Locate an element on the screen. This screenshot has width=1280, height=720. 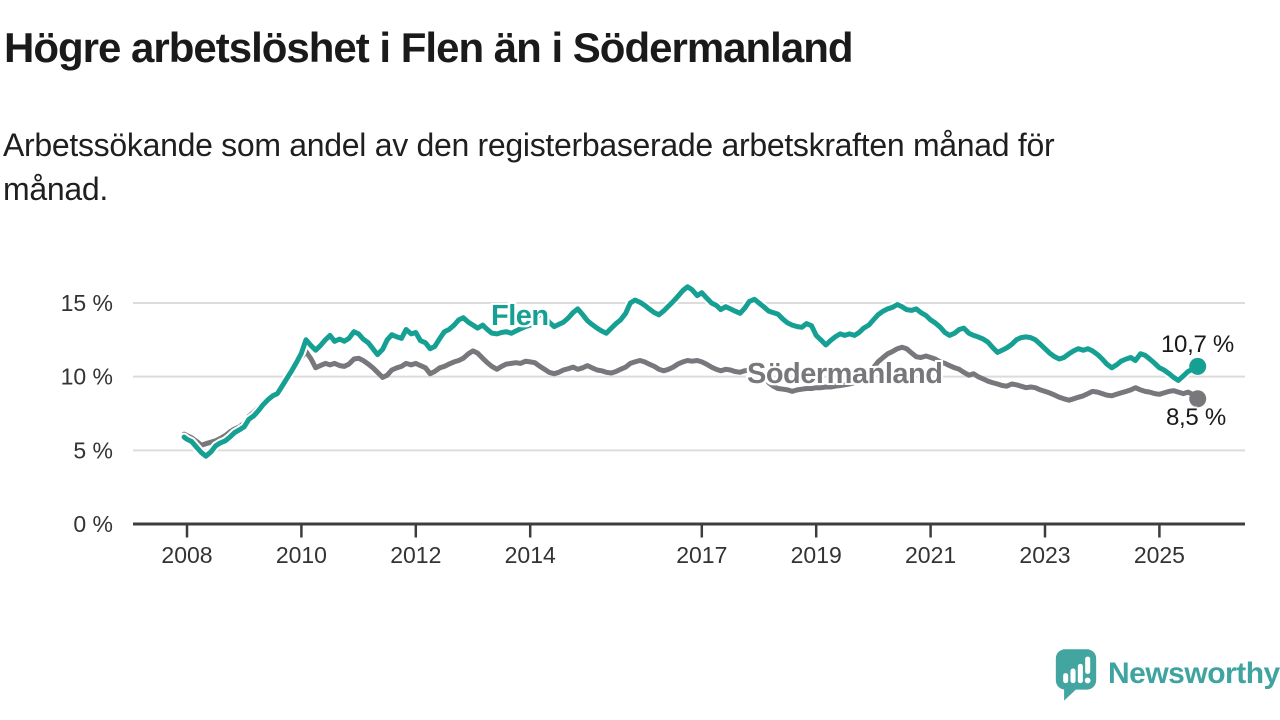
x-tick-label: 2010 is located at coordinates (301, 555).